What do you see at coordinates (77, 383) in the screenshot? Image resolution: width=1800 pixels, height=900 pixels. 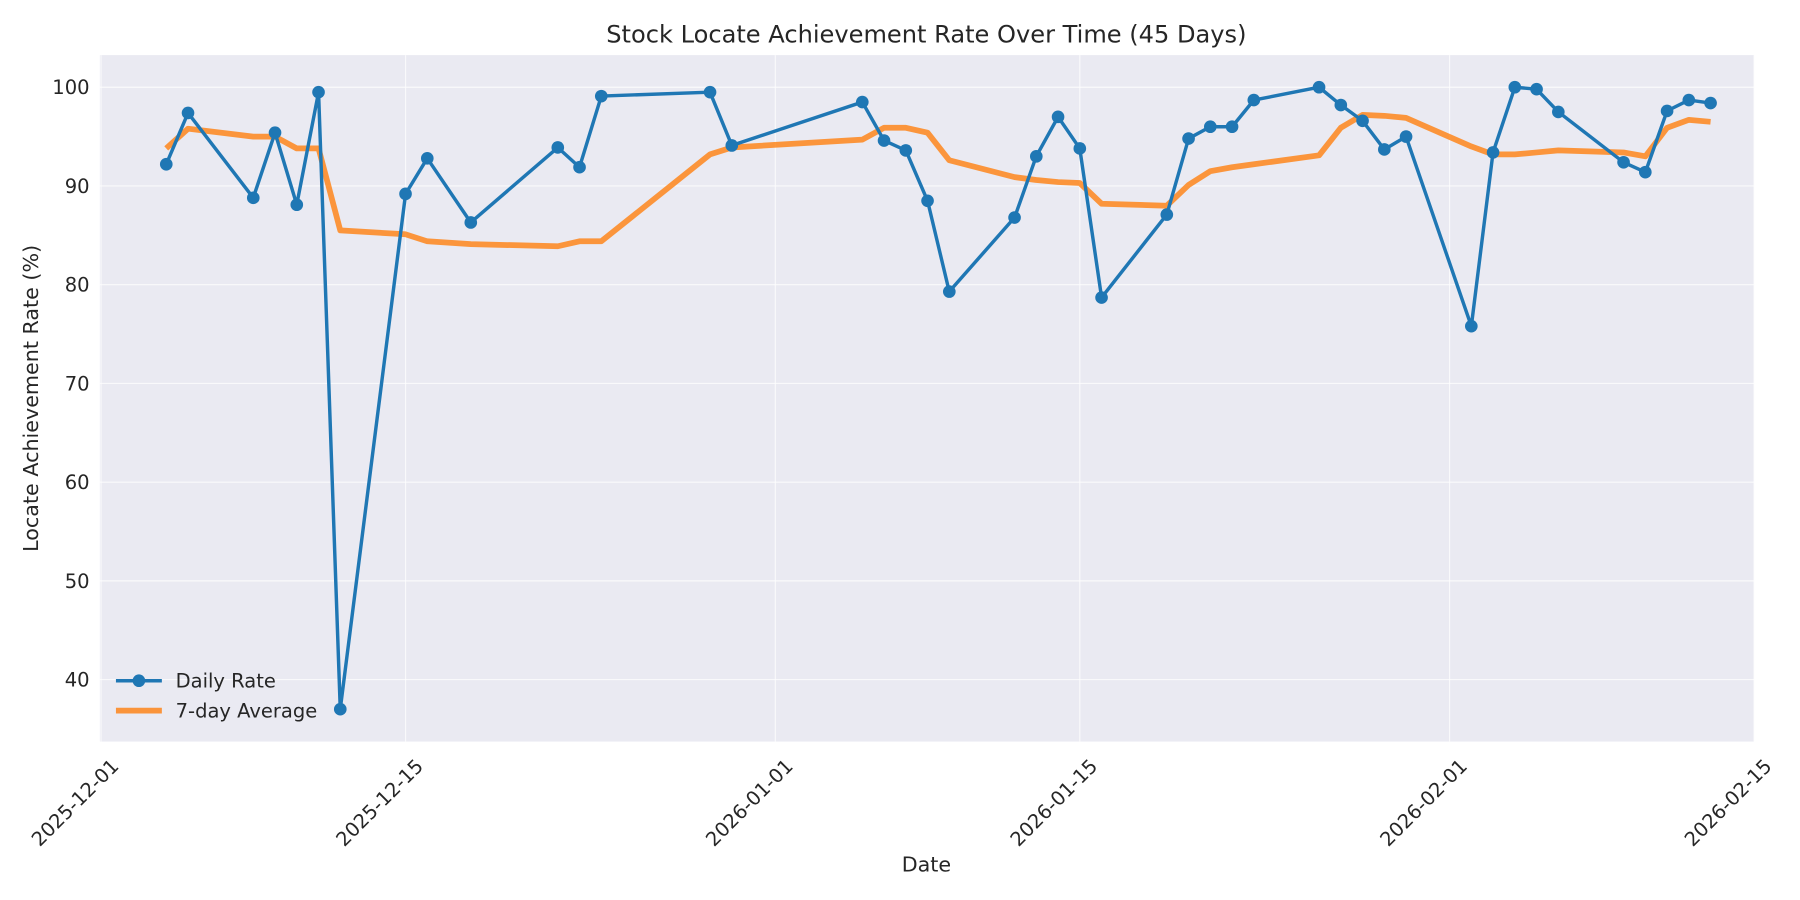 I see `y-tick-label: 70` at bounding box center [77, 383].